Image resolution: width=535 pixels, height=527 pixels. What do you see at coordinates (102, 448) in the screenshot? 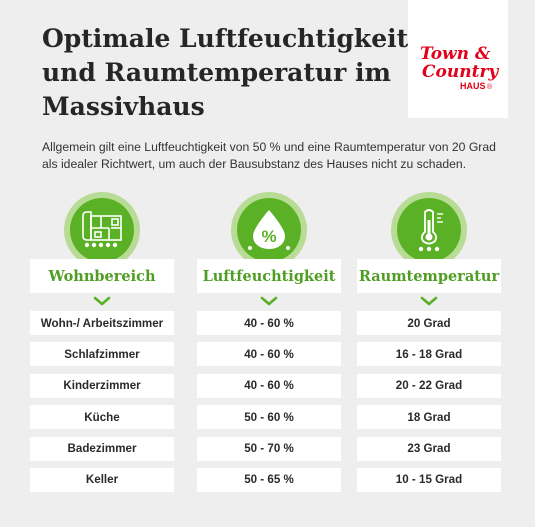
I see `room-cell: Badezimmer` at bounding box center [102, 448].